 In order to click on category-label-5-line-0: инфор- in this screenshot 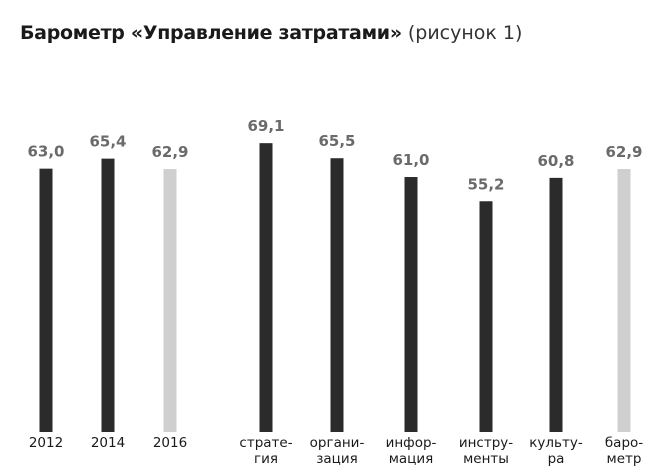, I will do `click(411, 443)`.